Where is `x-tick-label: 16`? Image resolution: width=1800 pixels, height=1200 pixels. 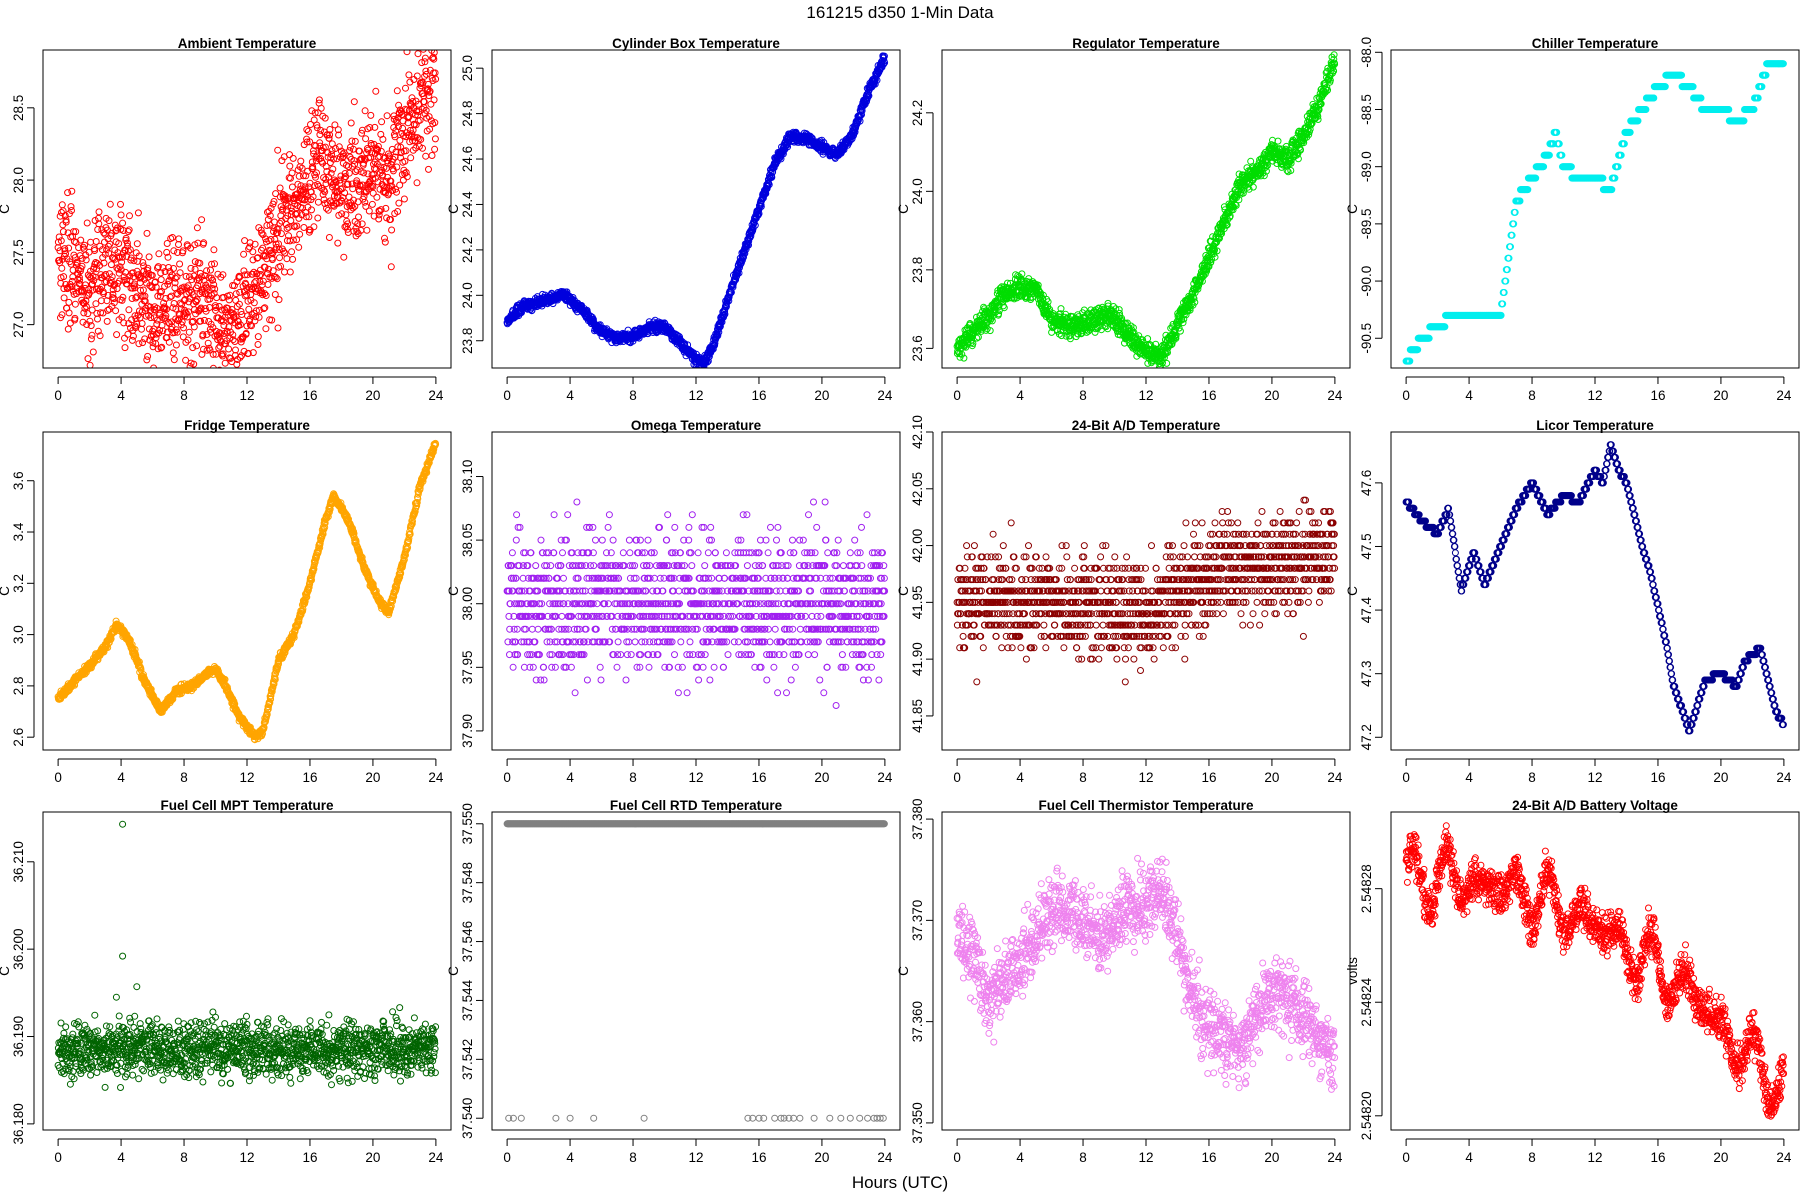
x-tick-label: 16 is located at coordinates (1208, 395).